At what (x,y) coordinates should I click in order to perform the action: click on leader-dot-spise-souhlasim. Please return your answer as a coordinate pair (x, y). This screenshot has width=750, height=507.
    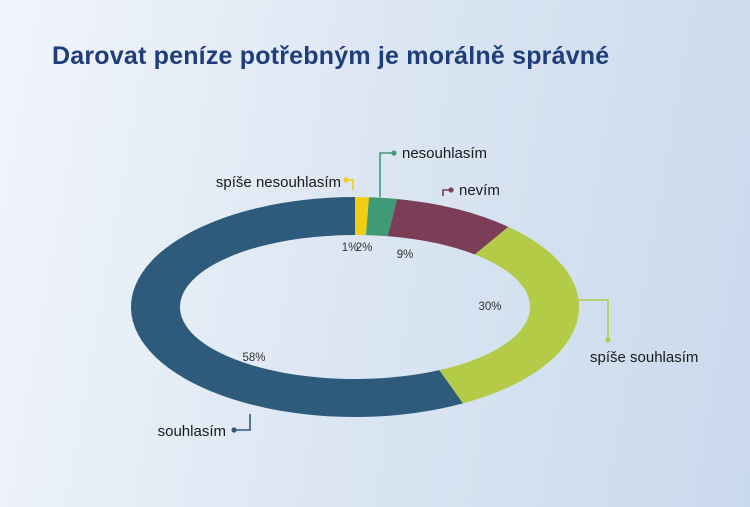
    Looking at the image, I should click on (608, 340).